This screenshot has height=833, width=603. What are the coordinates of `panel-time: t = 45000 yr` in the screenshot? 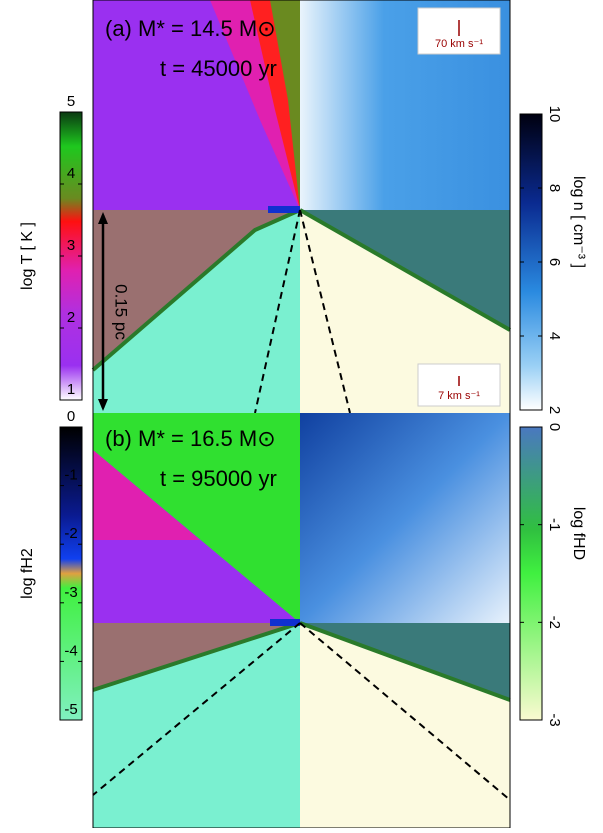 It's located at (218, 68).